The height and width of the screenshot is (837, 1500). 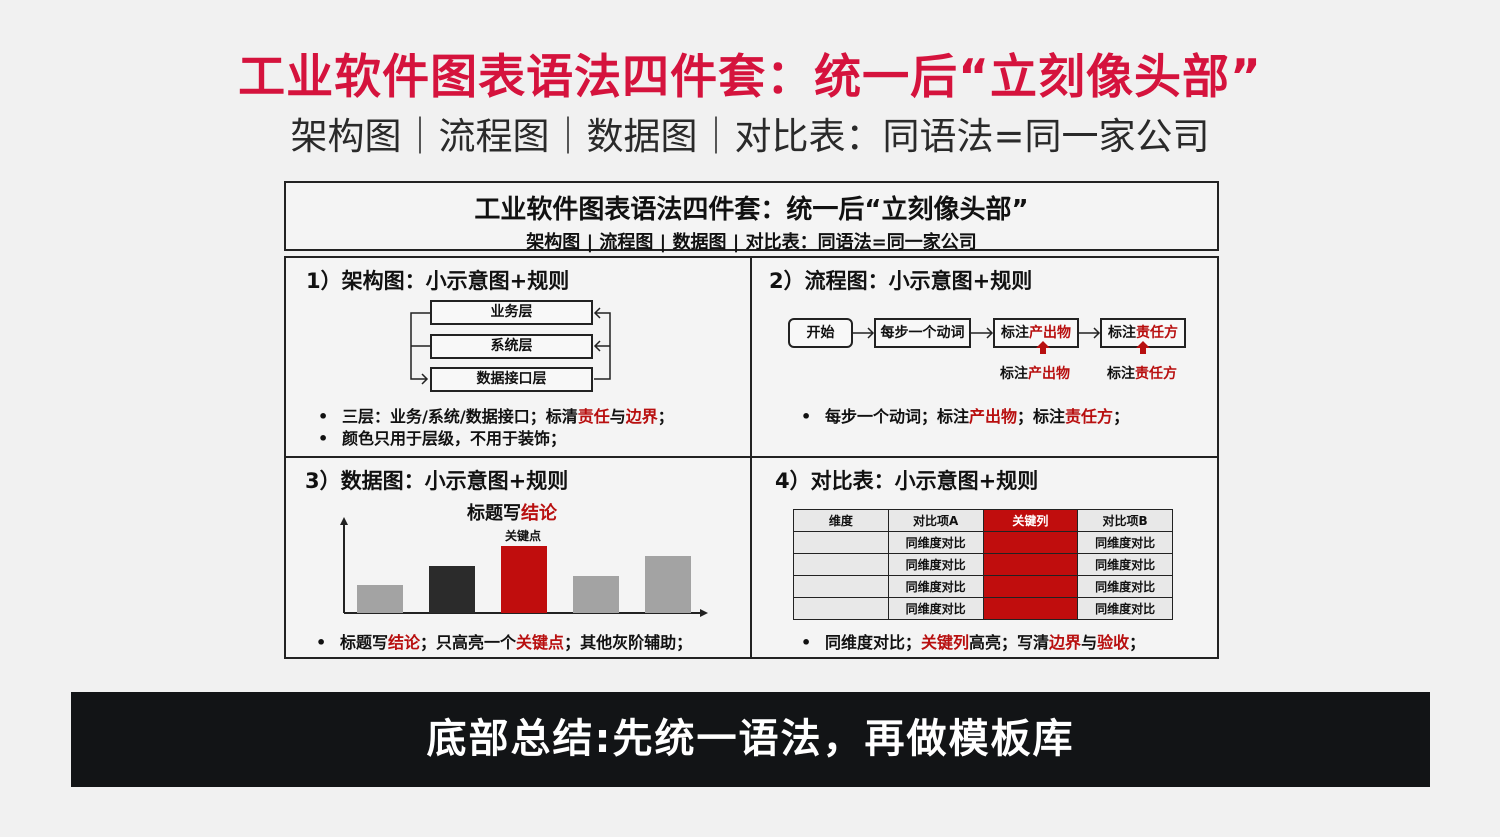 What do you see at coordinates (437, 481) in the screenshot?
I see `panel3-heading: 3）数据图：小示意图+规则` at bounding box center [437, 481].